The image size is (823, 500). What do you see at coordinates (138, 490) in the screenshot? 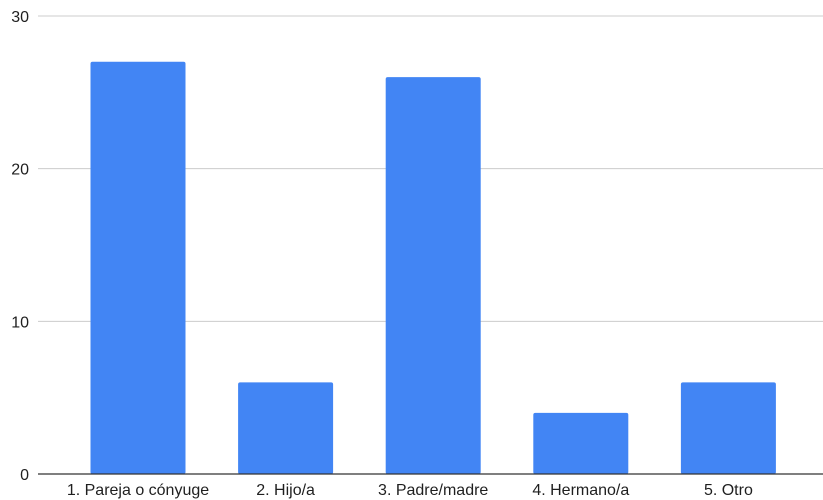
I see `x-category-label: 1. Pareja o cónyuge` at bounding box center [138, 490].